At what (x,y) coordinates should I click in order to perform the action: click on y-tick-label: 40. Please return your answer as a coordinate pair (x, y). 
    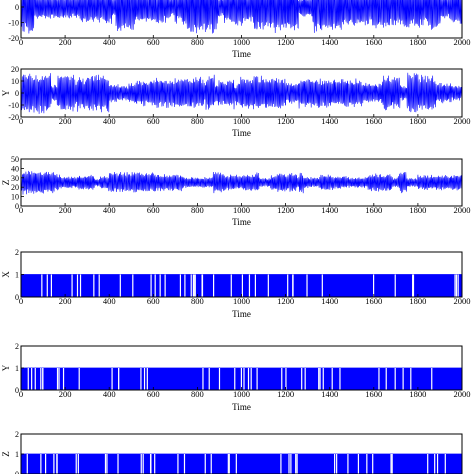
    Looking at the image, I should click on (15, 168).